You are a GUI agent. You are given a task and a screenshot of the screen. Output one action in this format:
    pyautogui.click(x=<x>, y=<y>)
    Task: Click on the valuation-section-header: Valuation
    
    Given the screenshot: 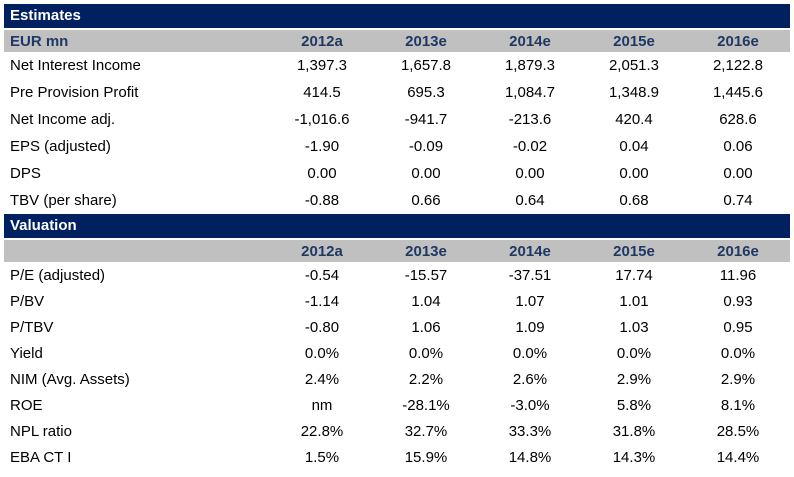 What is the action you would take?
    pyautogui.click(x=397, y=226)
    